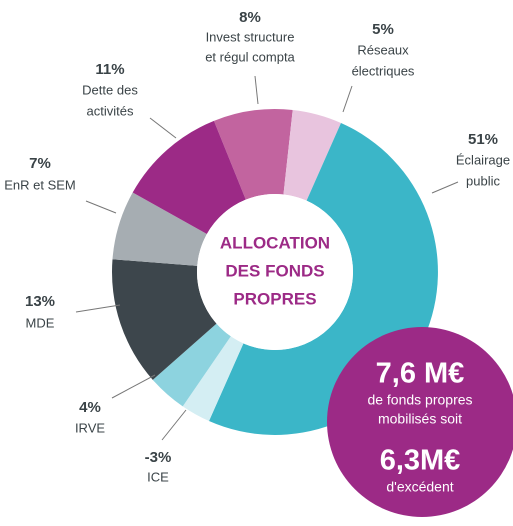  What do you see at coordinates (483, 139) in the screenshot?
I see `value-label: 51%` at bounding box center [483, 139].